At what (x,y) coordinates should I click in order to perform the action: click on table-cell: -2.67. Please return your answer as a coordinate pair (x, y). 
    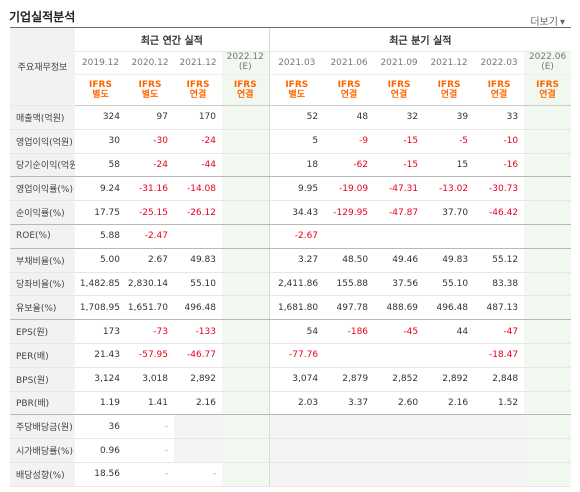
    Looking at the image, I should click on (296, 236).